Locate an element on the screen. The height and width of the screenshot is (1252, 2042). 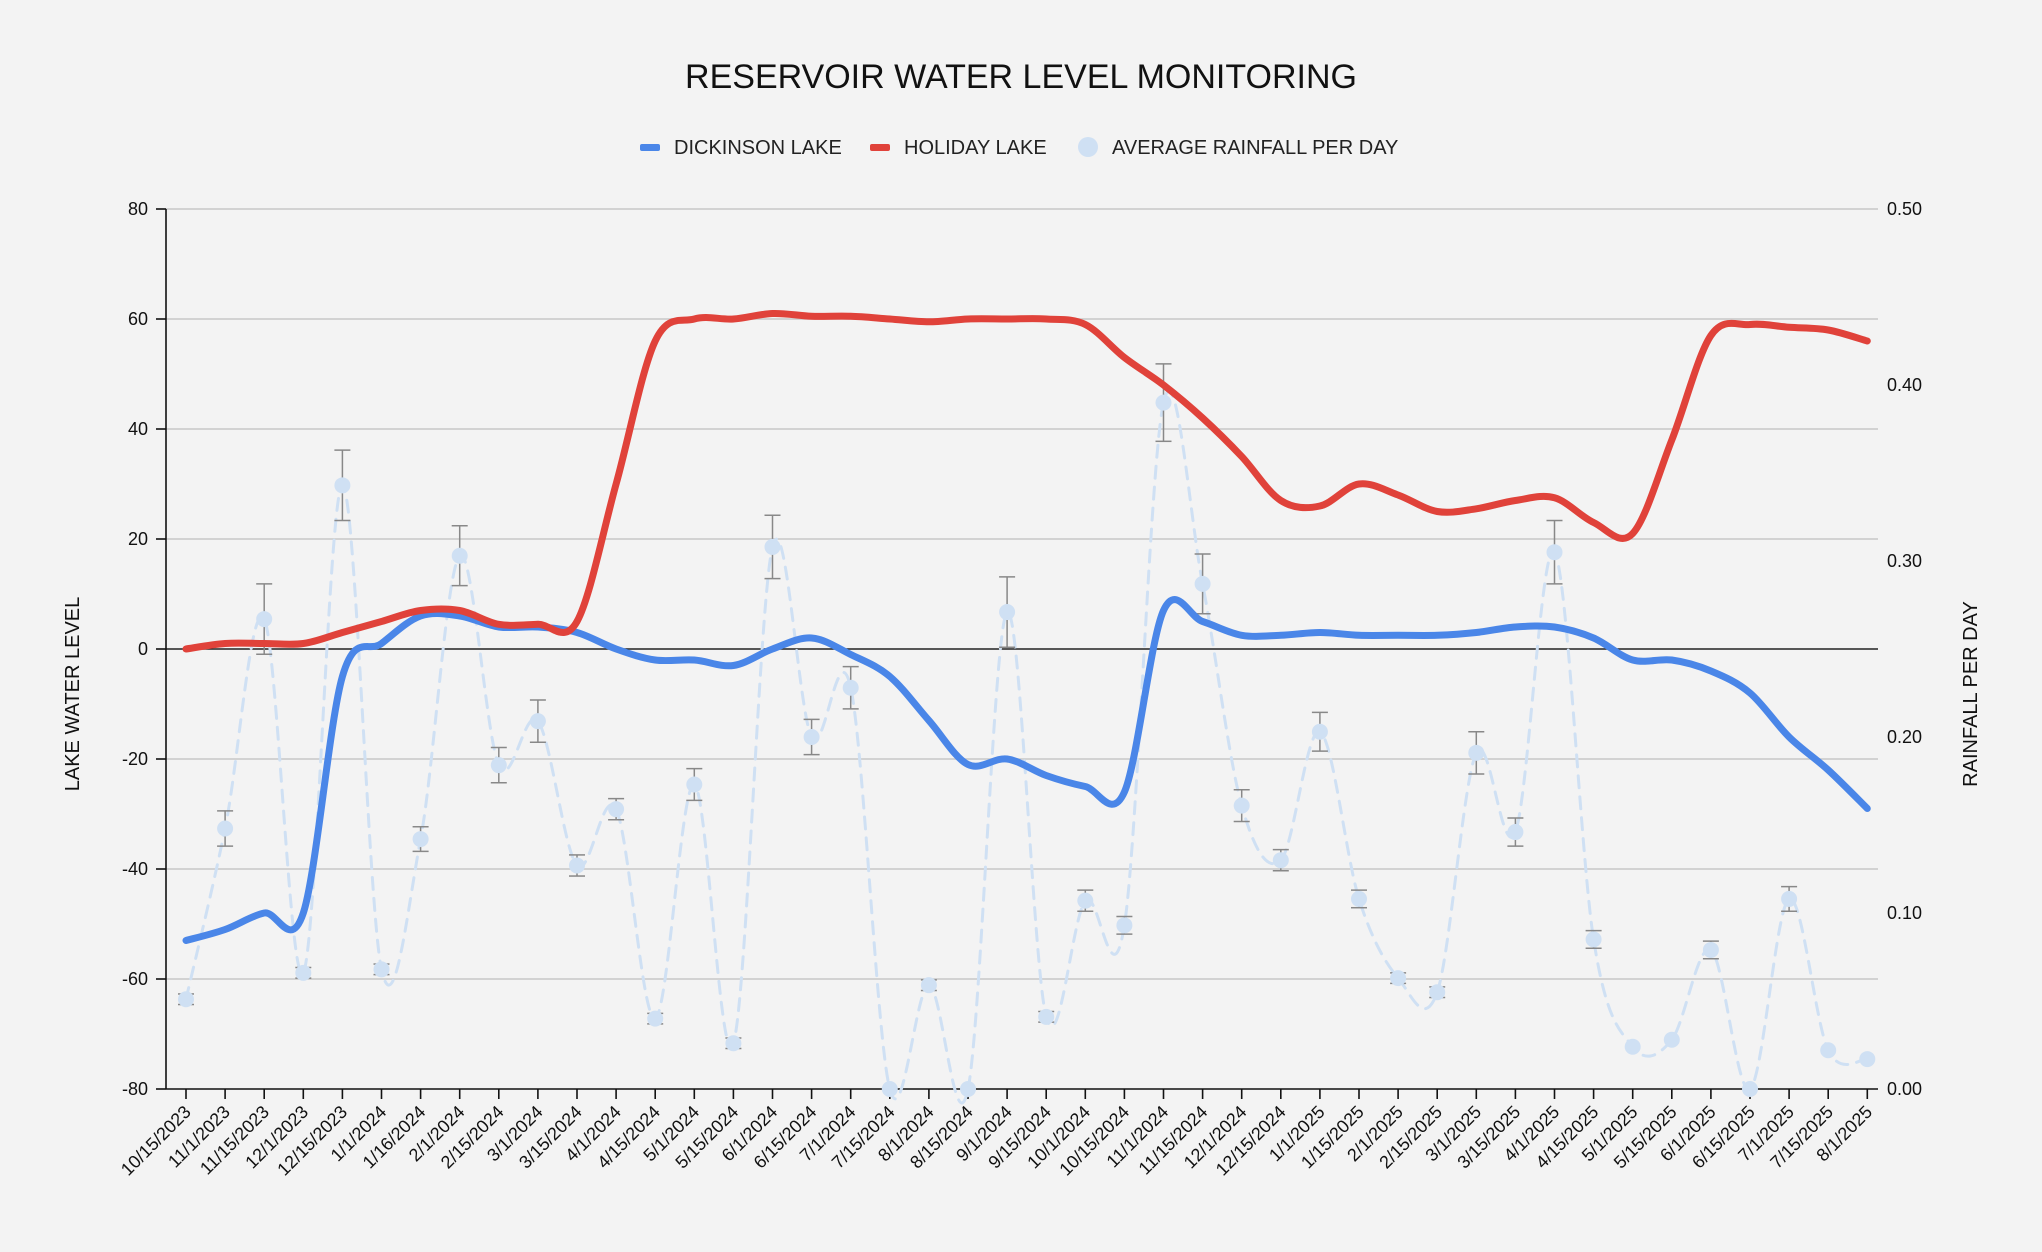
legend-label-average-rainfall-per-day: AVERAGE RAINFALL PER DAY is located at coordinates (1255, 148).